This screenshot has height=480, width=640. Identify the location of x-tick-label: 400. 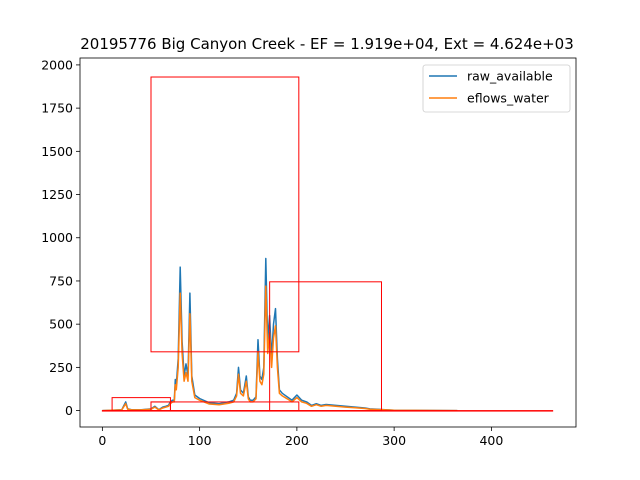
(491, 440).